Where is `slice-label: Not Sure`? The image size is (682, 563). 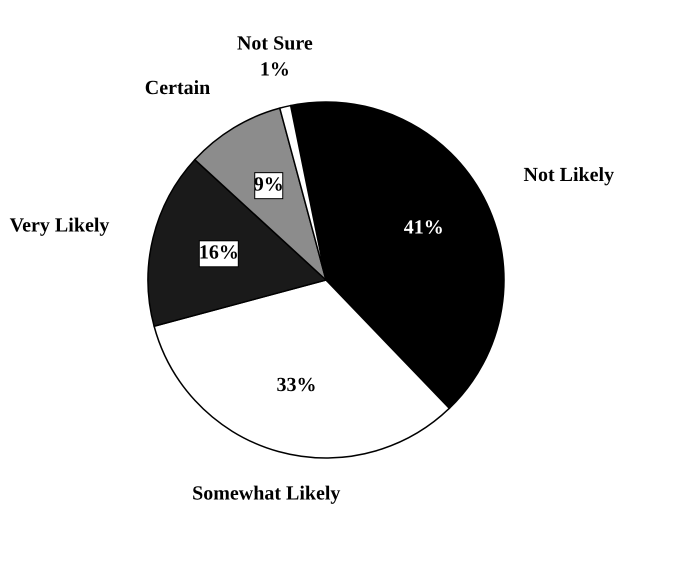
slice-label: Not Sure is located at coordinates (274, 43).